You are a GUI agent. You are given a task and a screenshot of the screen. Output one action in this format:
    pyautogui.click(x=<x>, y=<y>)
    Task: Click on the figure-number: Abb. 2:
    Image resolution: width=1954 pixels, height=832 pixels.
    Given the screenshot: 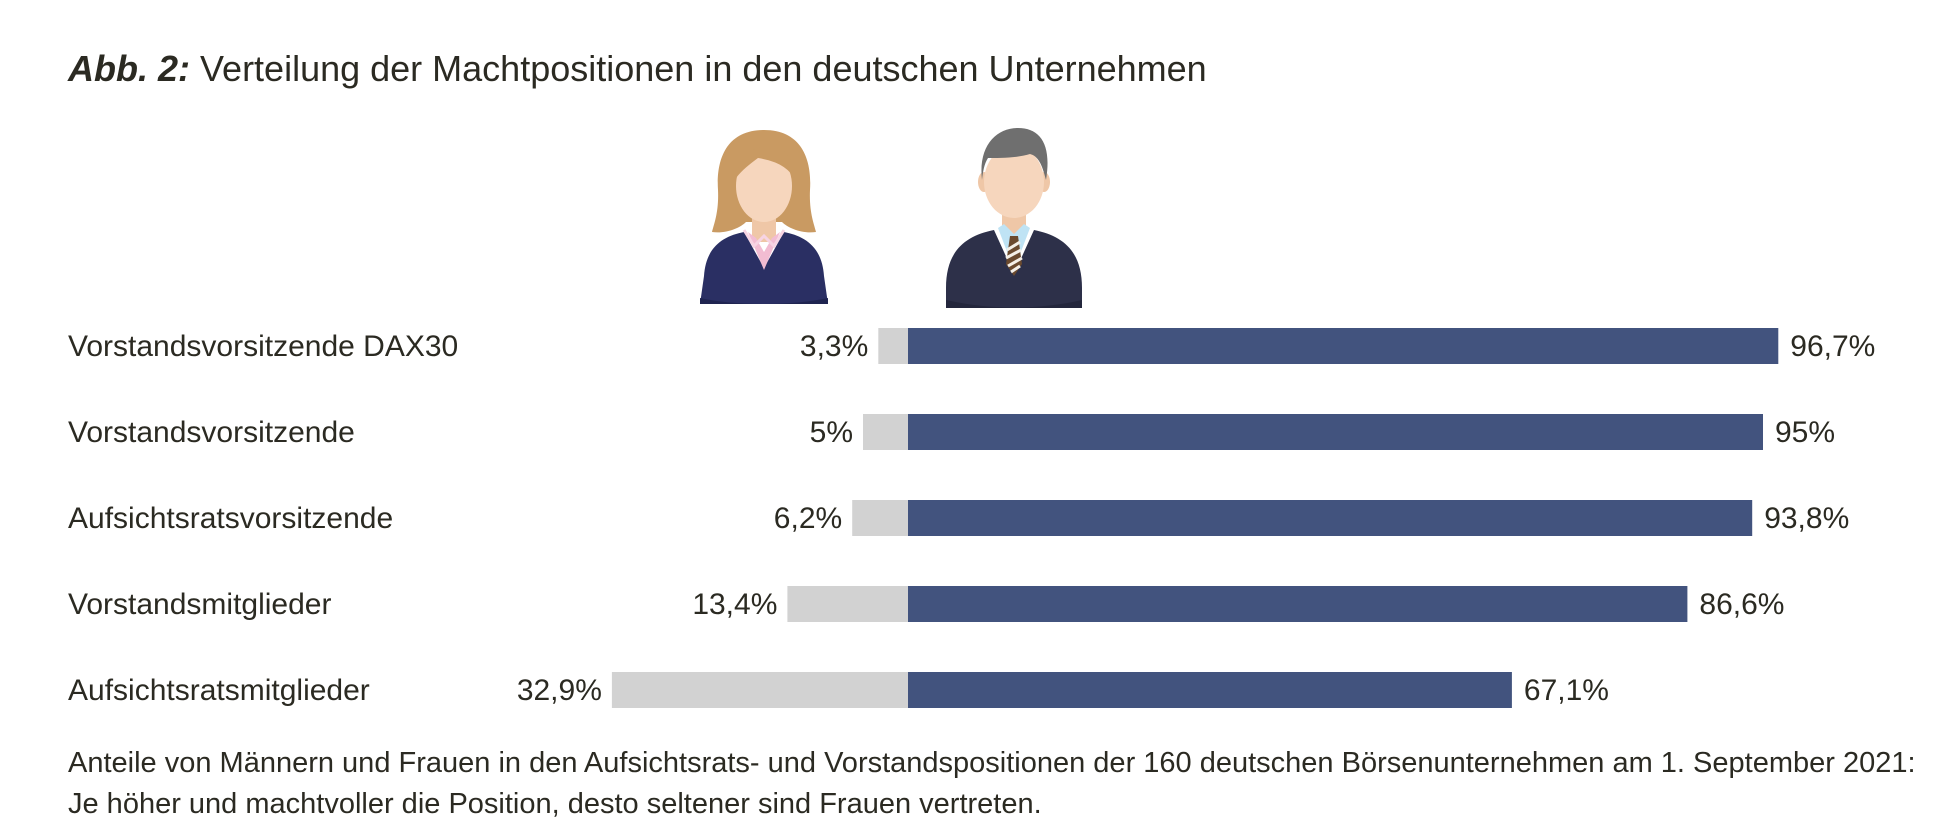 What is the action you would take?
    pyautogui.click(x=129, y=68)
    